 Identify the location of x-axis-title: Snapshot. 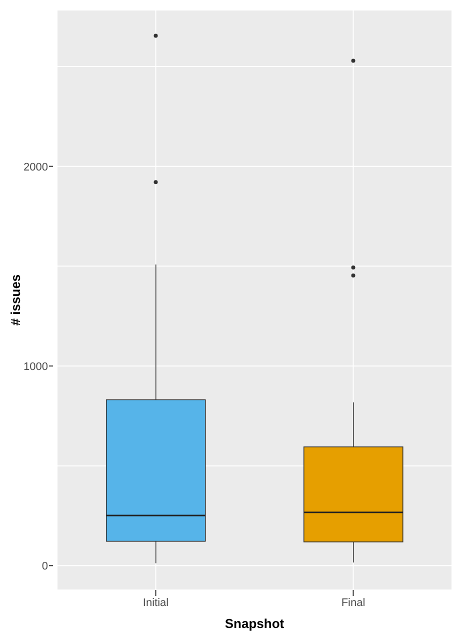
(254, 623).